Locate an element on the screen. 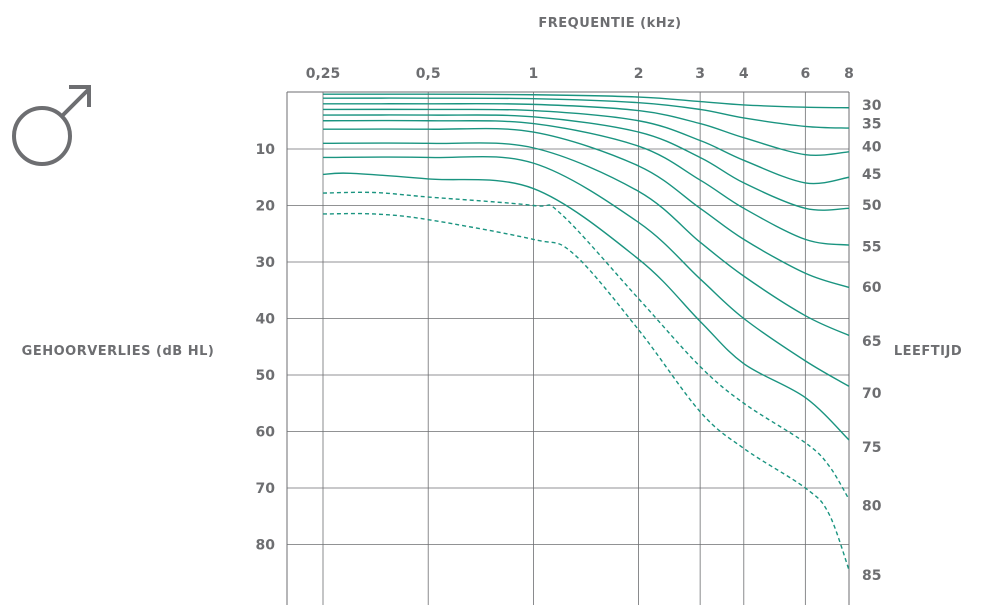 Image resolution: width=995 pixels, height=605 pixels. age-label: 85 is located at coordinates (871, 576).